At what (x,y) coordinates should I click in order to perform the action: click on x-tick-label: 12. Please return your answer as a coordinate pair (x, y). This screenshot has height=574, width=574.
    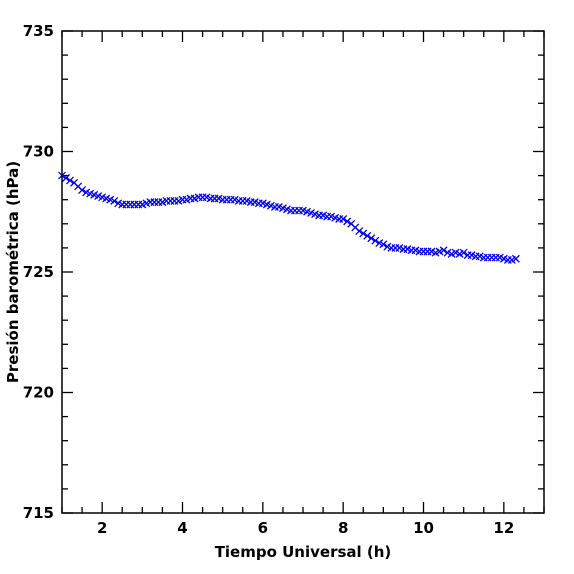
    Looking at the image, I should click on (503, 528).